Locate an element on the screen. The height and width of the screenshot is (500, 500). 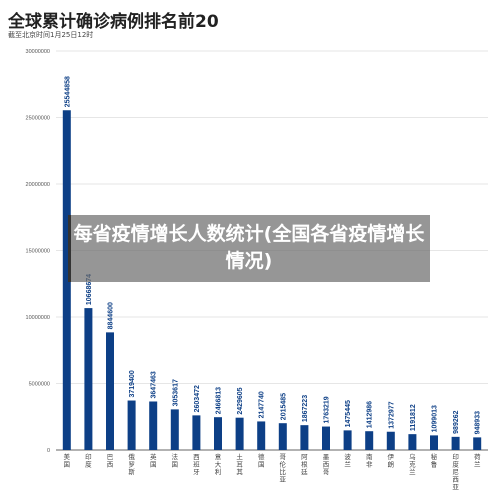
y-tick-label: 25000000 is located at coordinates (38, 119).